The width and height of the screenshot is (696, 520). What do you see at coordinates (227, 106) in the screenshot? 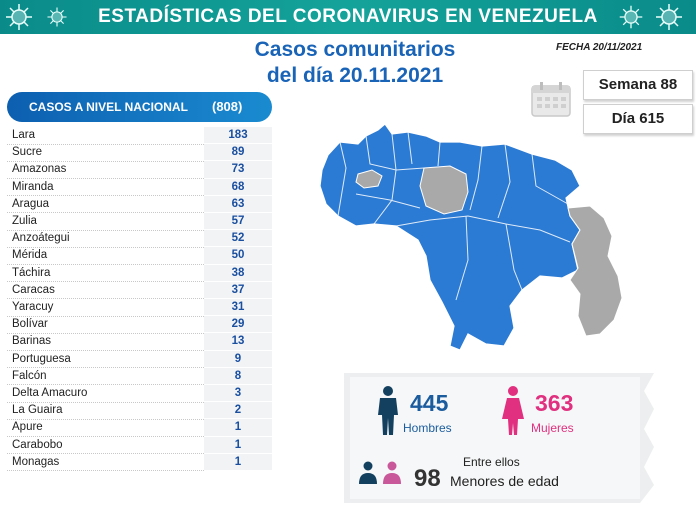
I see `cases-header-total: (808)` at bounding box center [227, 106].